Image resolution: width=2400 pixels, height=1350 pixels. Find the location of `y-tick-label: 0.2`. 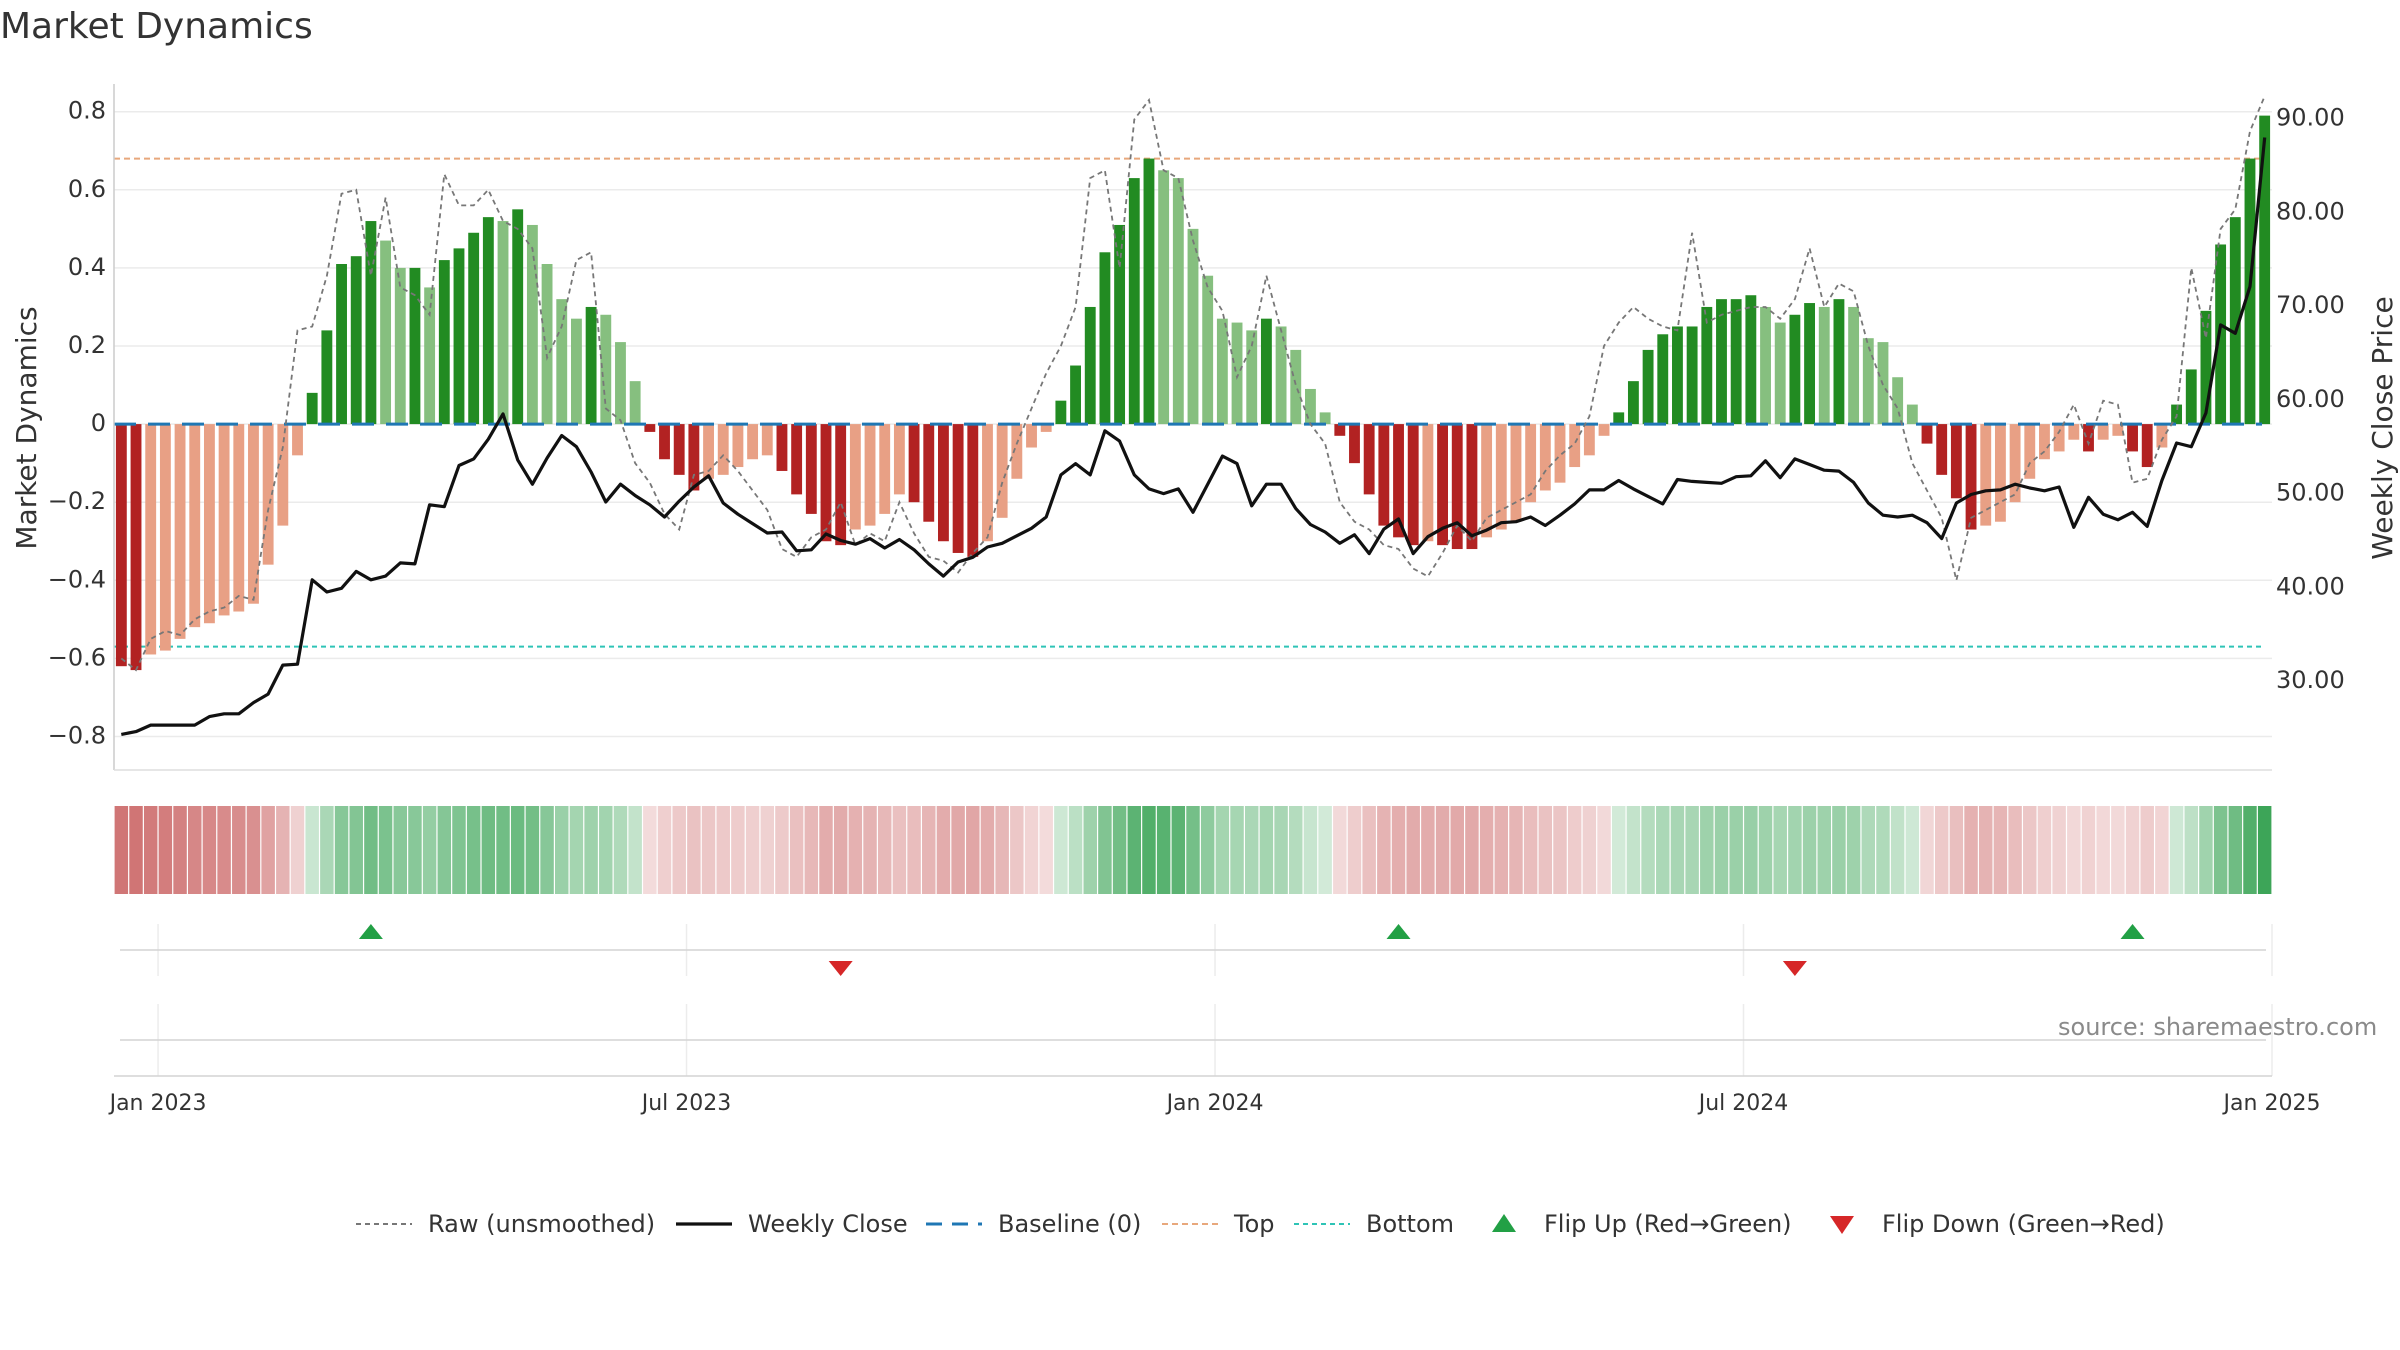

y-tick-label: 0.2 is located at coordinates (87, 345).